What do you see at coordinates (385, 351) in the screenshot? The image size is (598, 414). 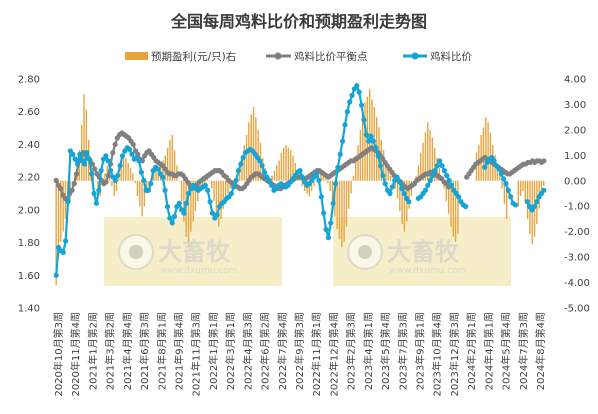 I see `x-tick-label: 2023年5月第4周` at bounding box center [385, 351].